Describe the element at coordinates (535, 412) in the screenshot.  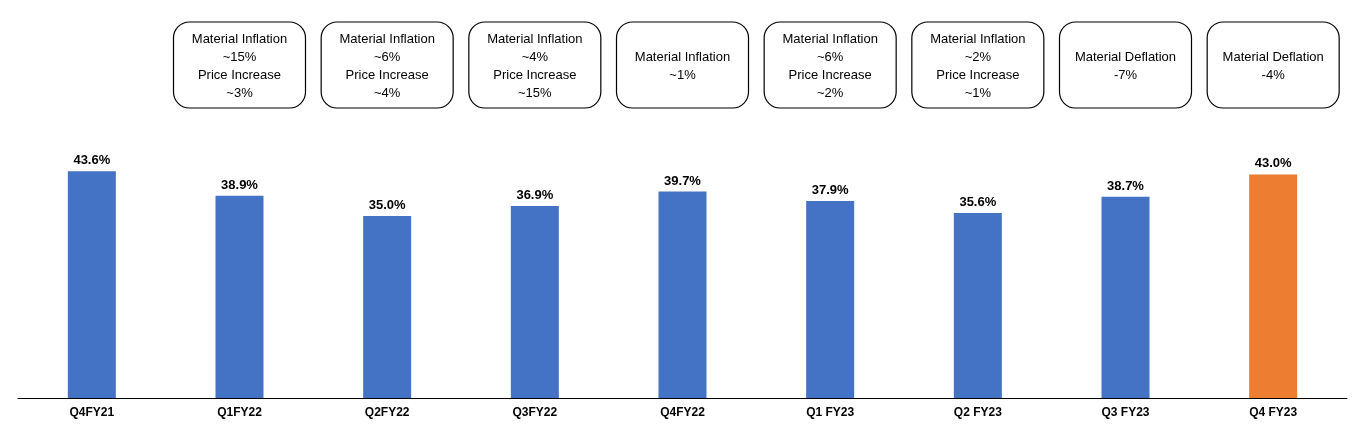
I see `x-tick-label: Q3FY22` at that location.